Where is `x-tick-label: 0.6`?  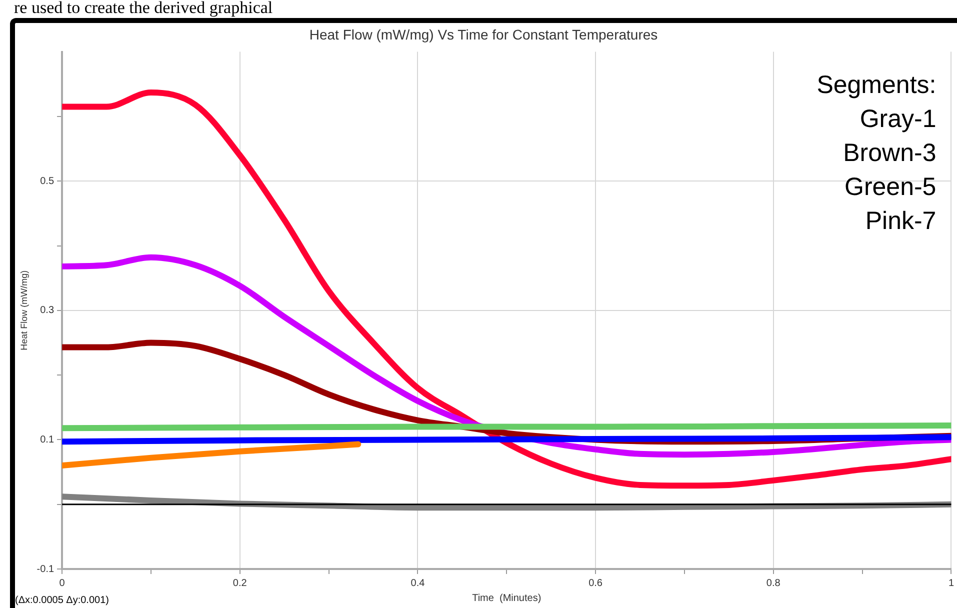 x-tick-label: 0.6 is located at coordinates (595, 583).